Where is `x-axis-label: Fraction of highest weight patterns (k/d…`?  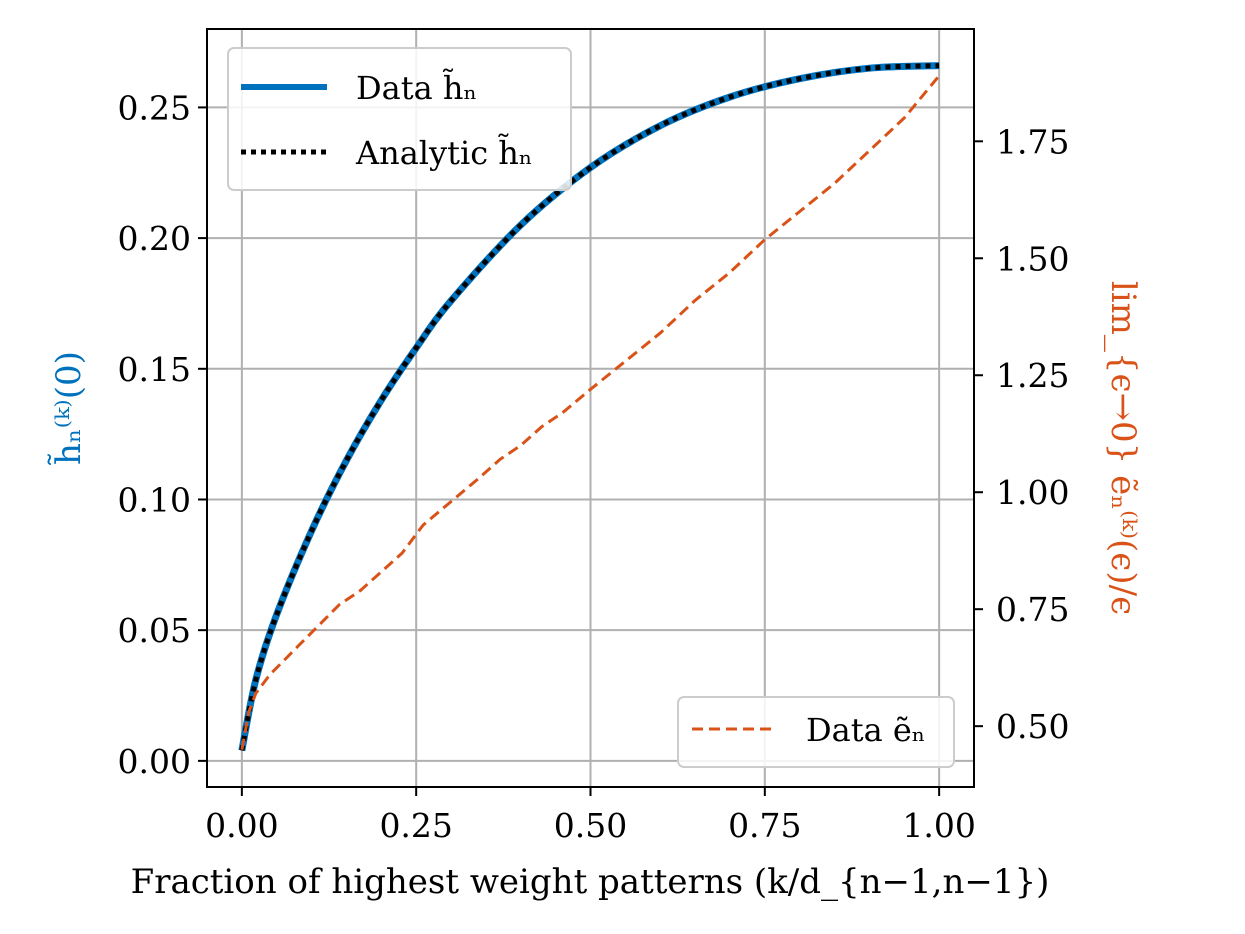 x-axis-label: Fraction of highest weight patterns (k/d… is located at coordinates (590, 882).